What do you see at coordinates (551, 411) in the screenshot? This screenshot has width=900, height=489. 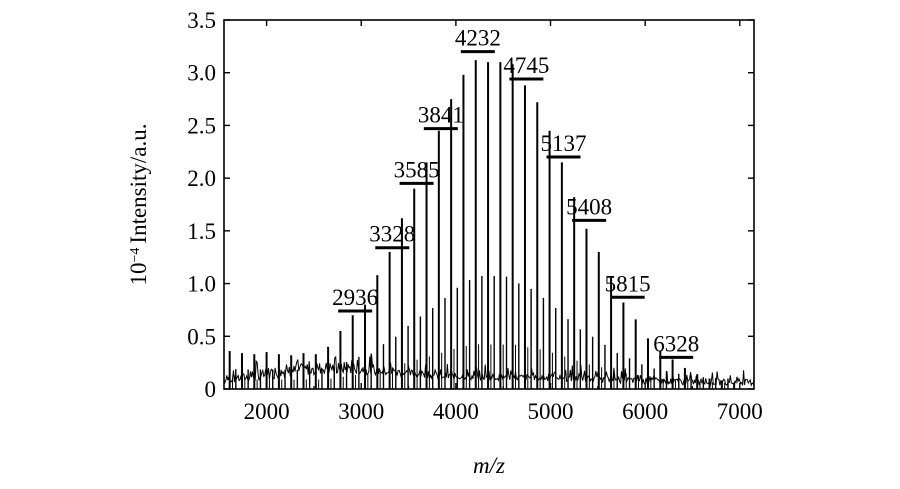 I see `x-tick-label: 5000` at bounding box center [551, 411].